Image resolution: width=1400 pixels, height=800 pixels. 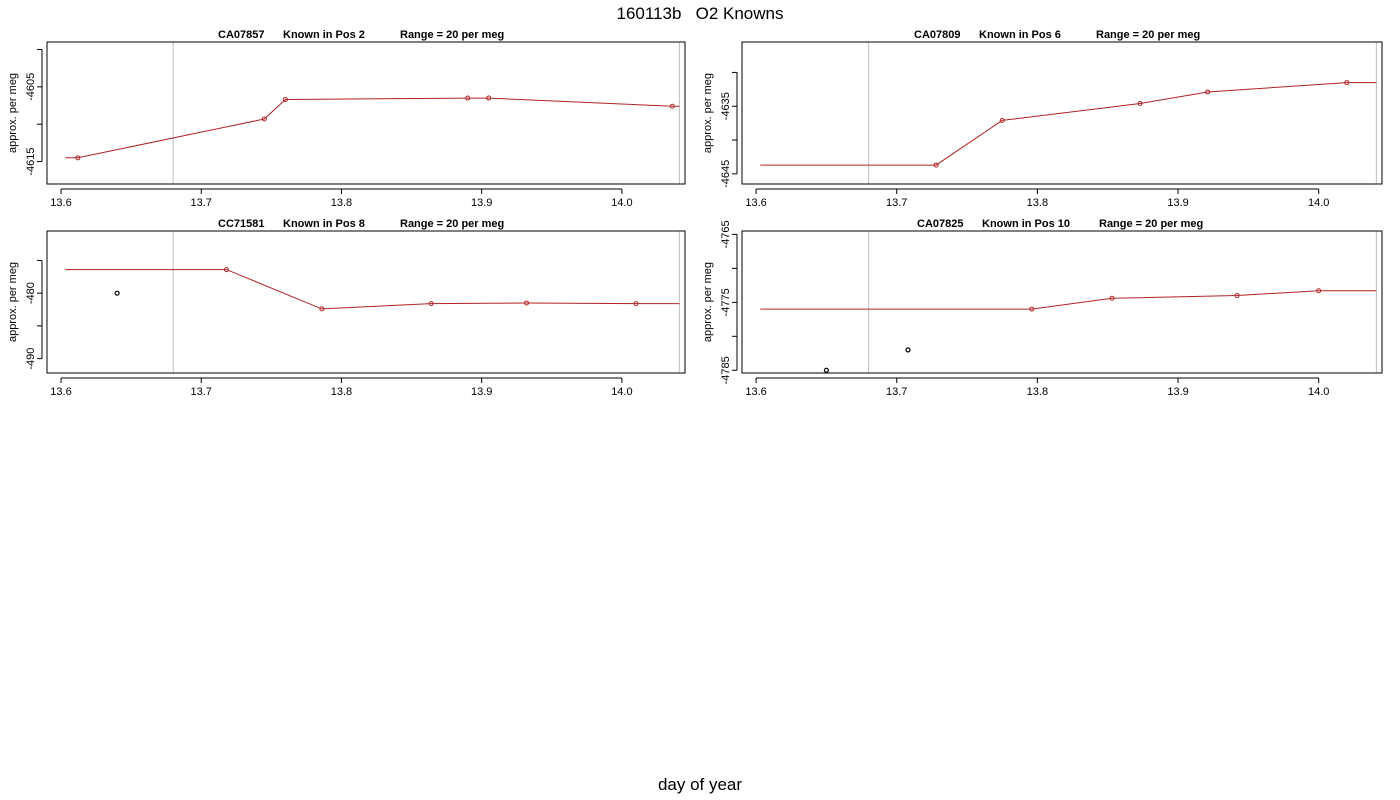 What do you see at coordinates (700, 13) in the screenshot?
I see `chart-main-title: 160113b O2 Knowns` at bounding box center [700, 13].